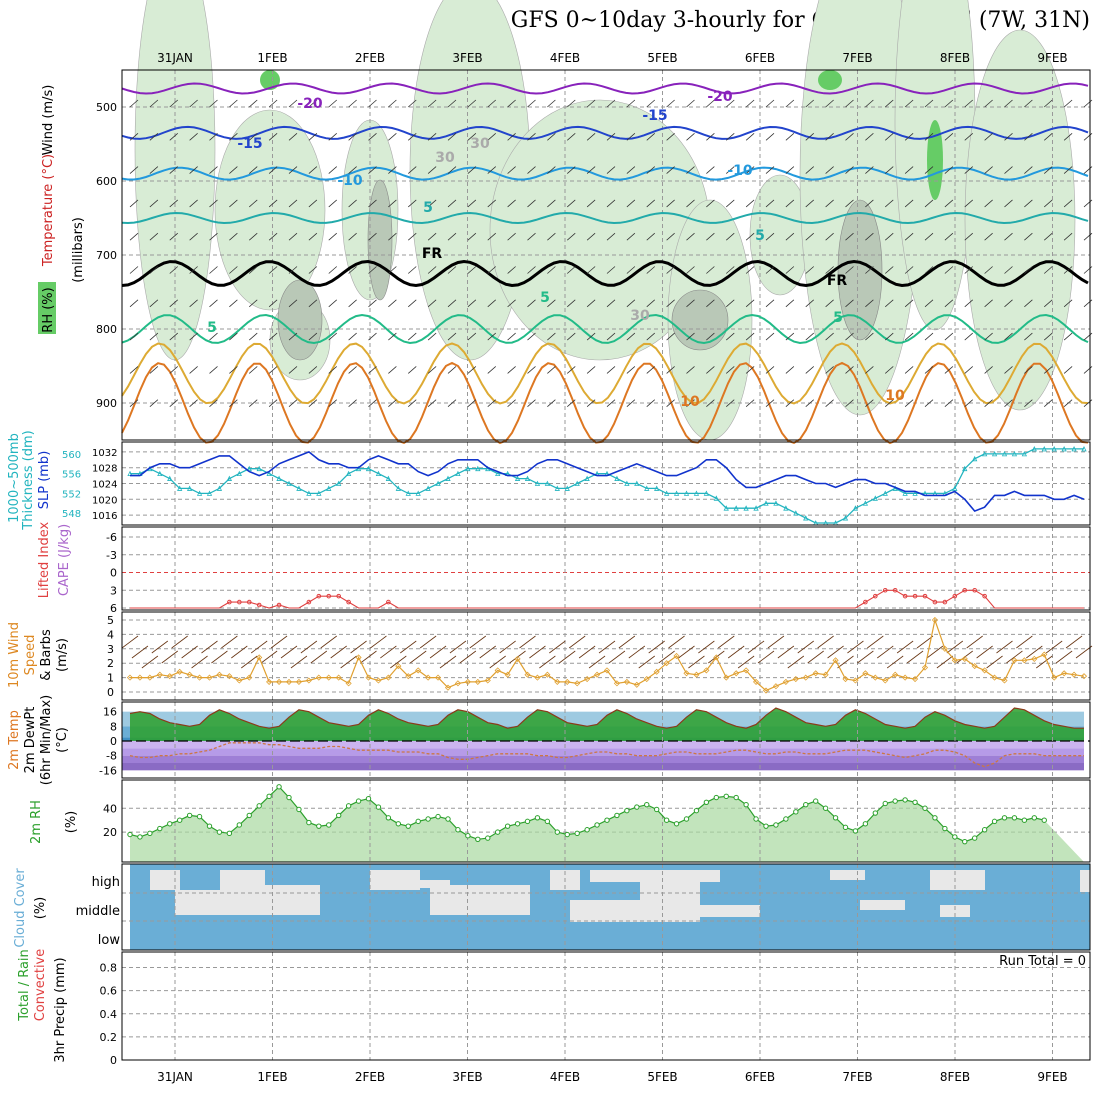 The width and height of the screenshot is (1100, 1100). What do you see at coordinates (113, 608) in the screenshot?
I see `li-tick: 6` at bounding box center [113, 608].